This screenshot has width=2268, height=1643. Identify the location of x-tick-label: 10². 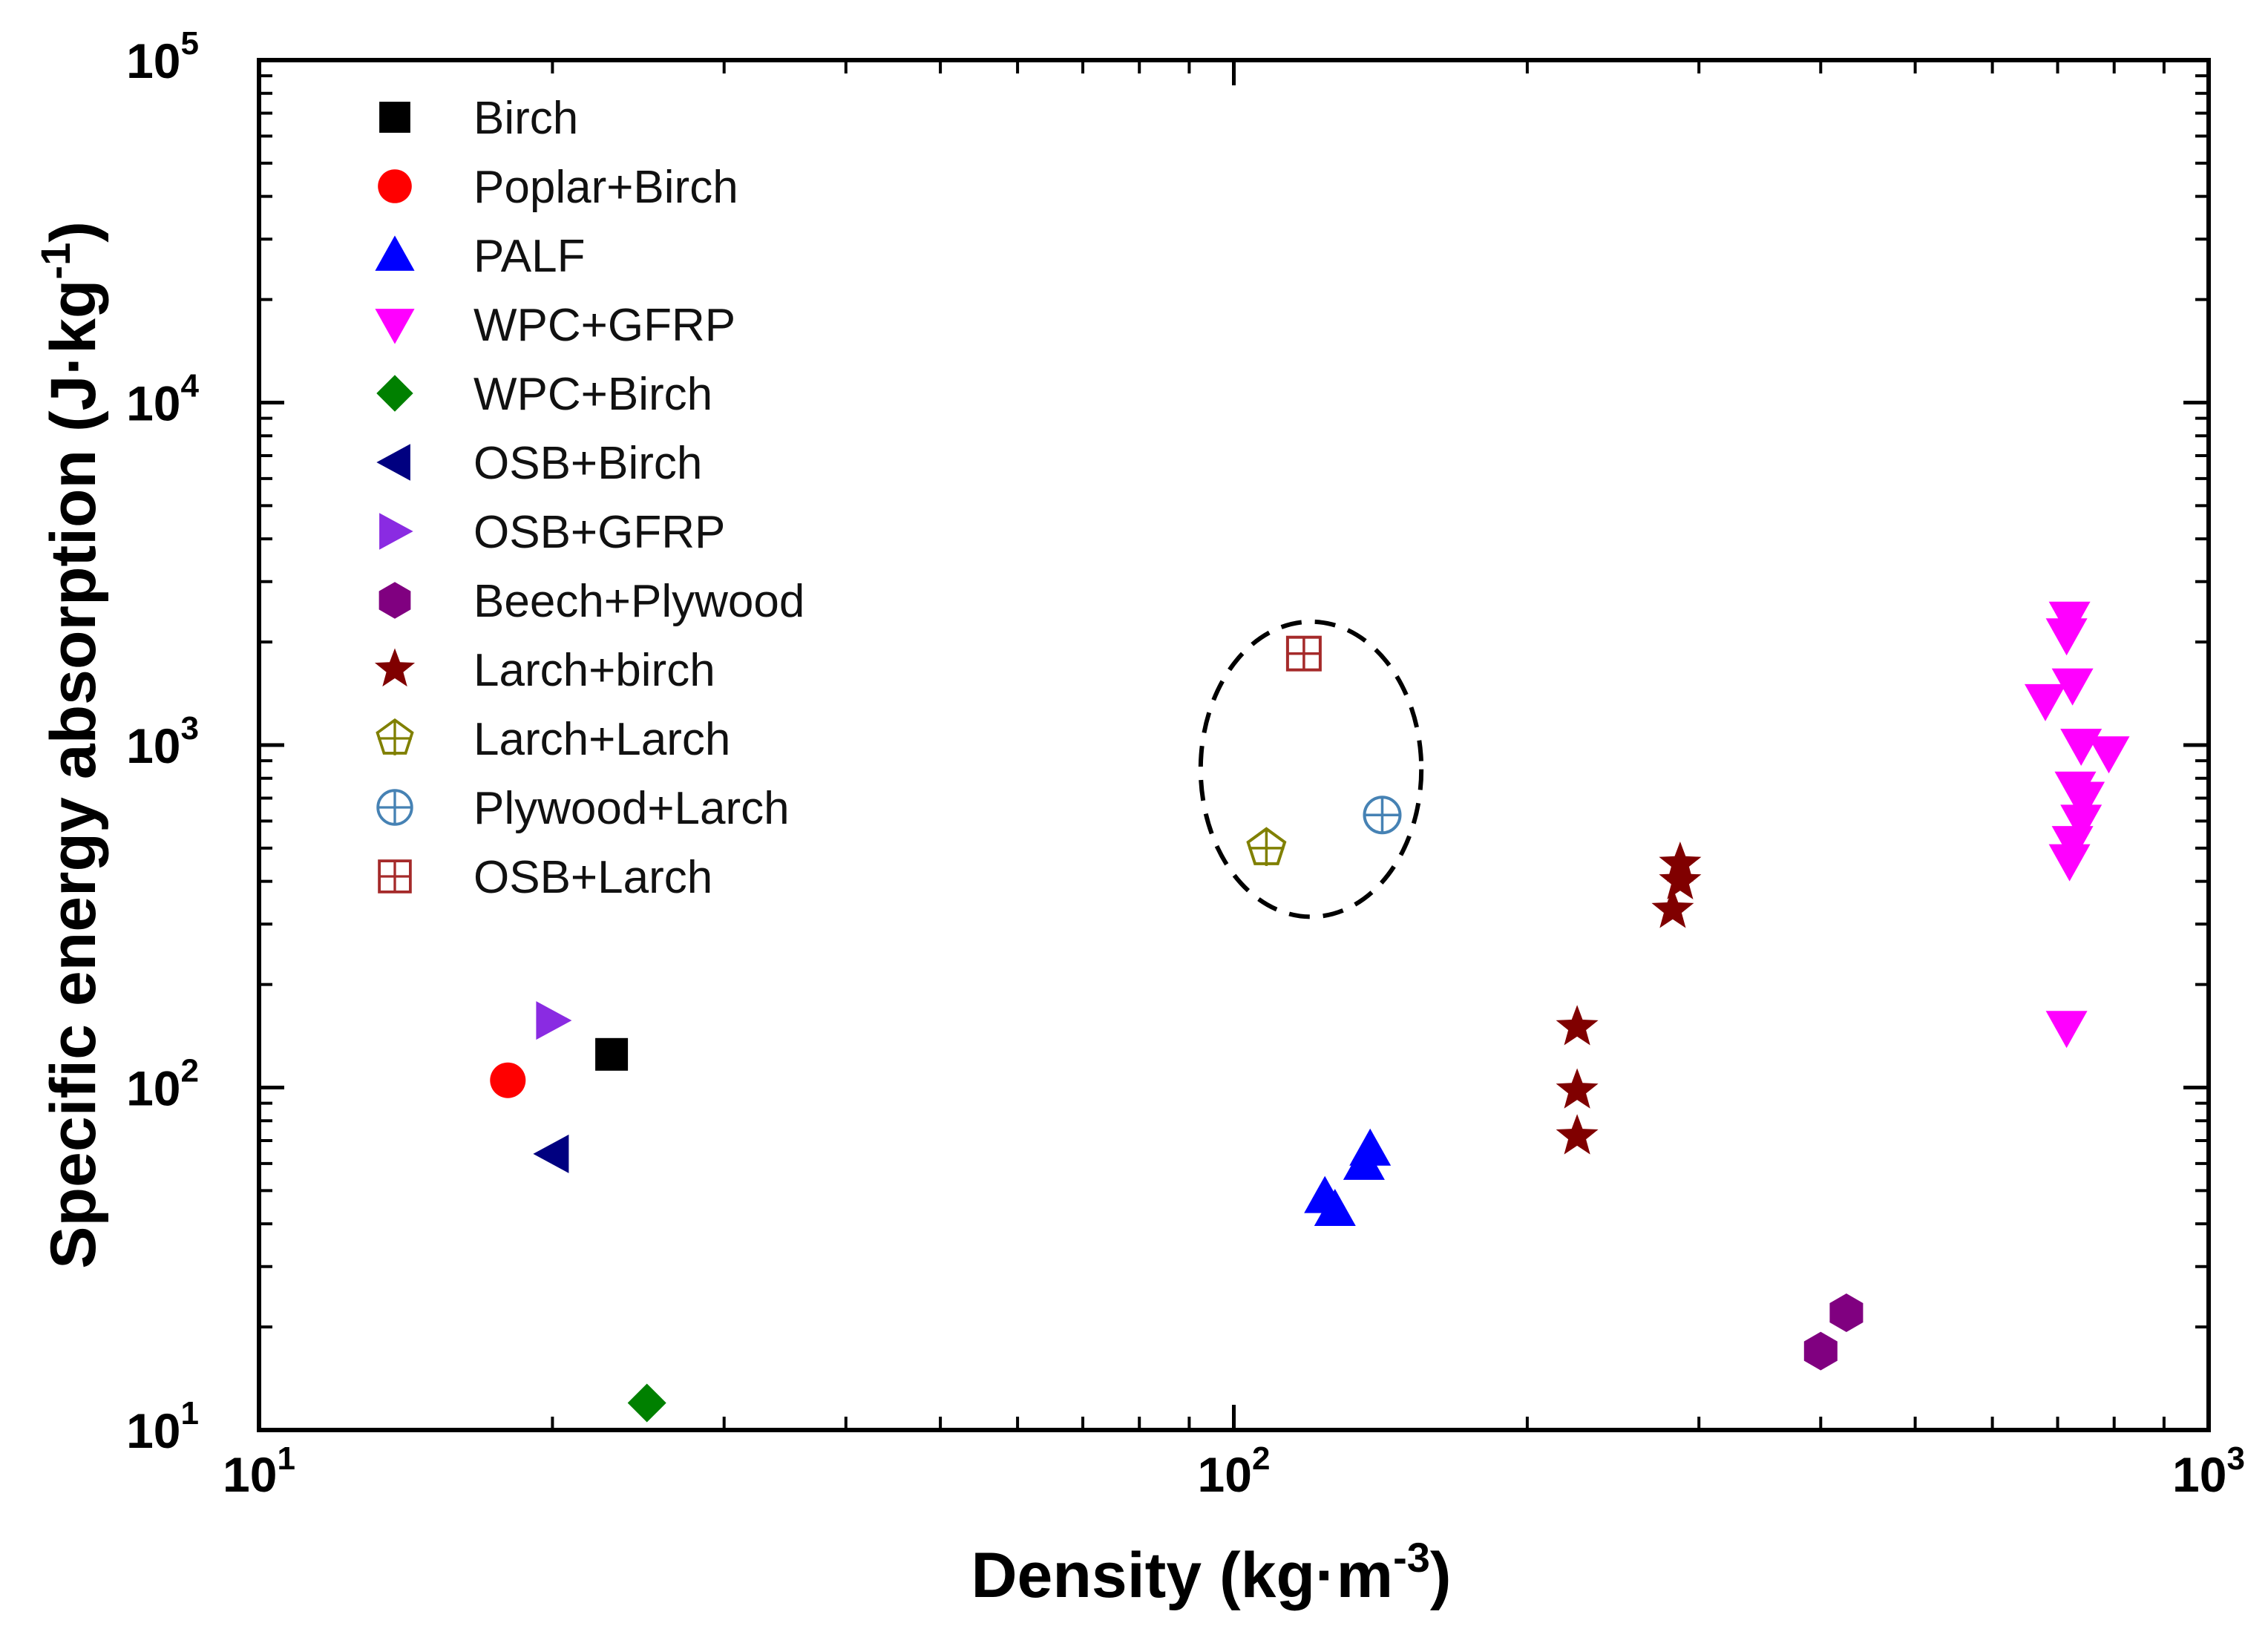
(1234, 1471).